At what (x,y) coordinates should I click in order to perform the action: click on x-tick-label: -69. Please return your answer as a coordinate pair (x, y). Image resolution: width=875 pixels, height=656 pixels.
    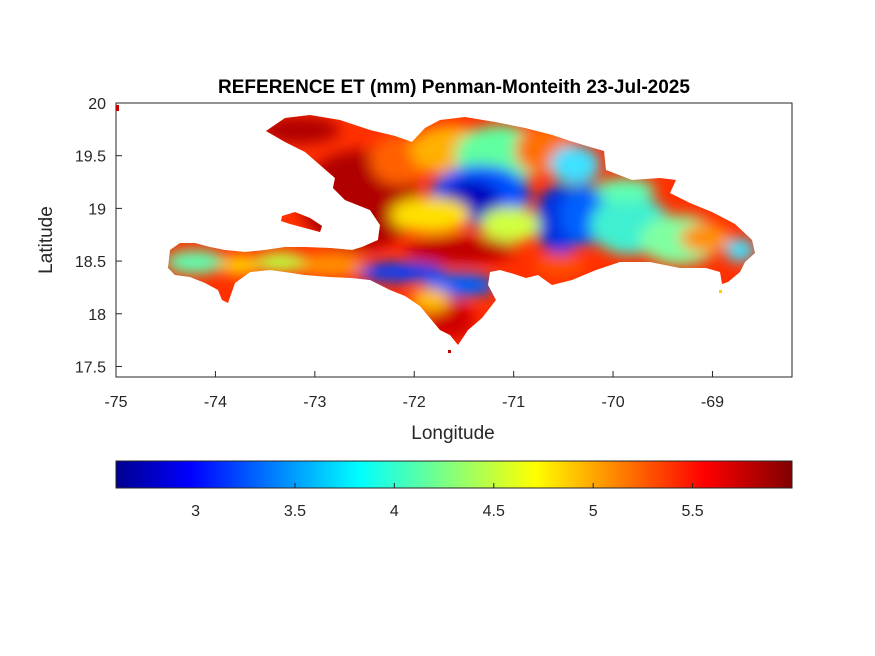
    Looking at the image, I should click on (712, 402).